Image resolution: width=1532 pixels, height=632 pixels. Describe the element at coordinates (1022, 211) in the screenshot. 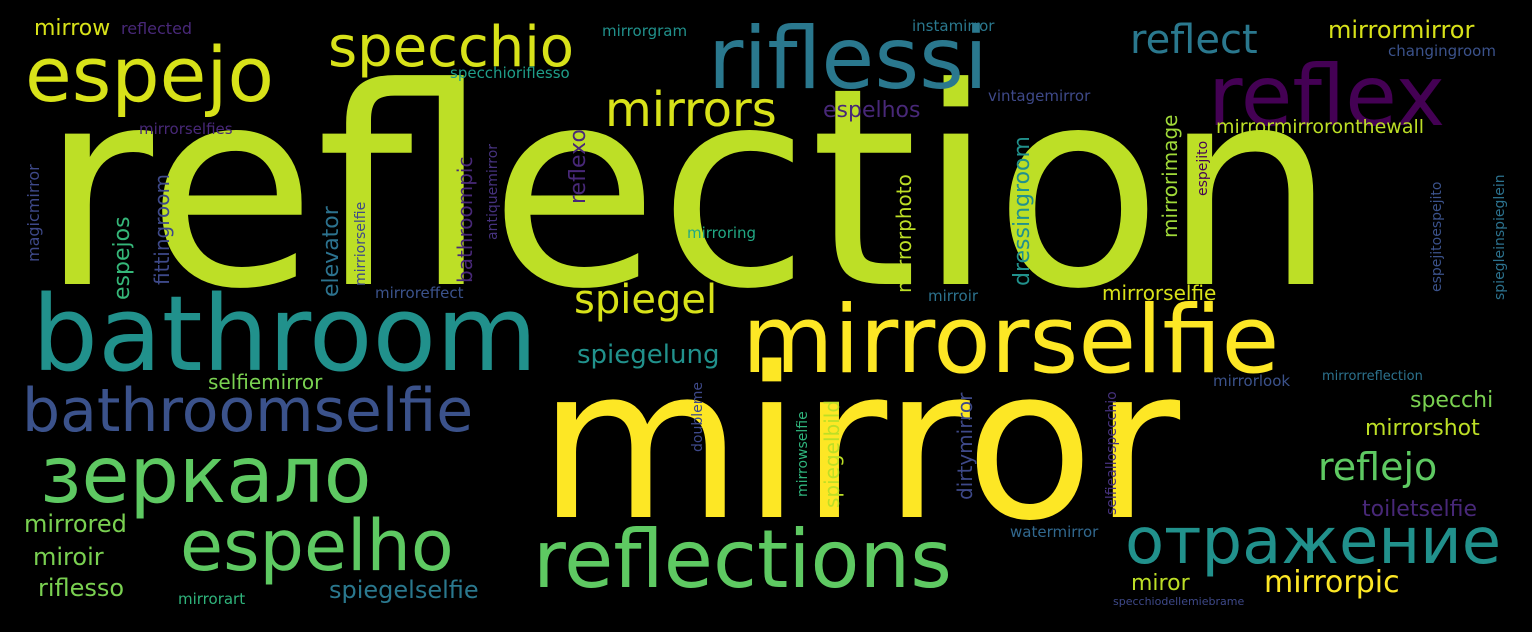

I see `word-dressingroom: dressingroom` at that location.